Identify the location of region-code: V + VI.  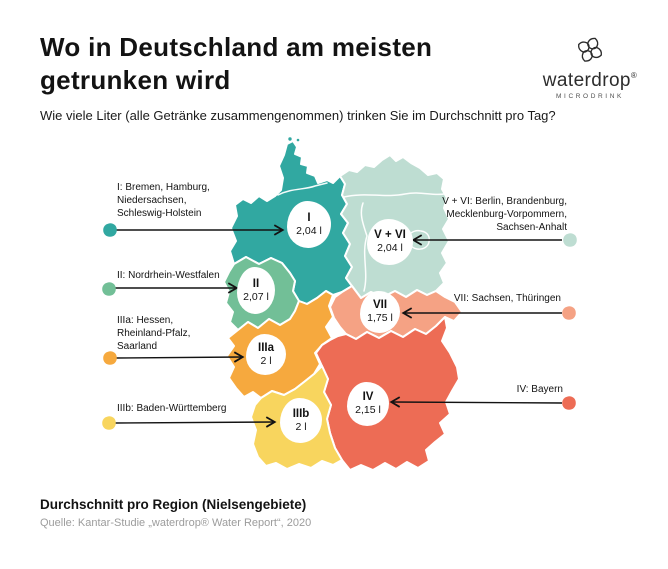
(390, 235).